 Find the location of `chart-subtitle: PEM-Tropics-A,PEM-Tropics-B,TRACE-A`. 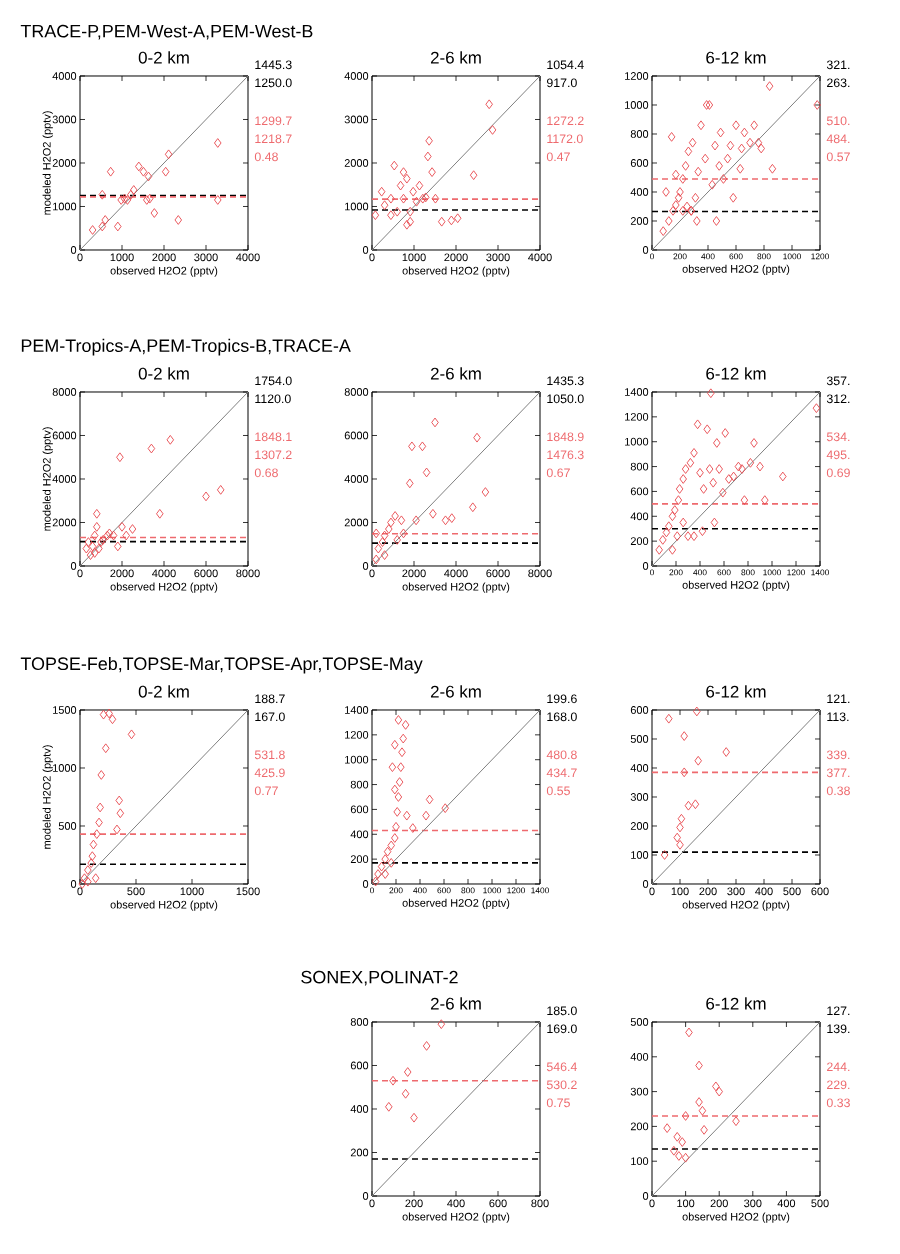

chart-subtitle: PEM-Tropics-A,PEM-Tropics-B,TRACE-A is located at coordinates (186, 347).